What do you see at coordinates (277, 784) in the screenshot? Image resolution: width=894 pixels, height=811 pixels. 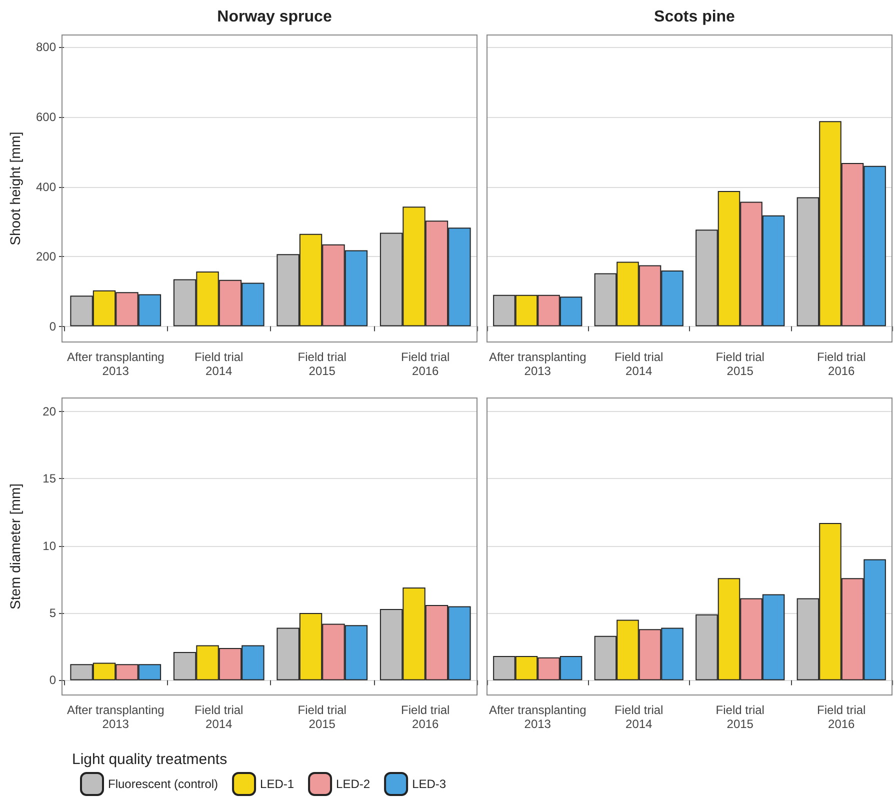 I see `legend-label: LED-1` at bounding box center [277, 784].